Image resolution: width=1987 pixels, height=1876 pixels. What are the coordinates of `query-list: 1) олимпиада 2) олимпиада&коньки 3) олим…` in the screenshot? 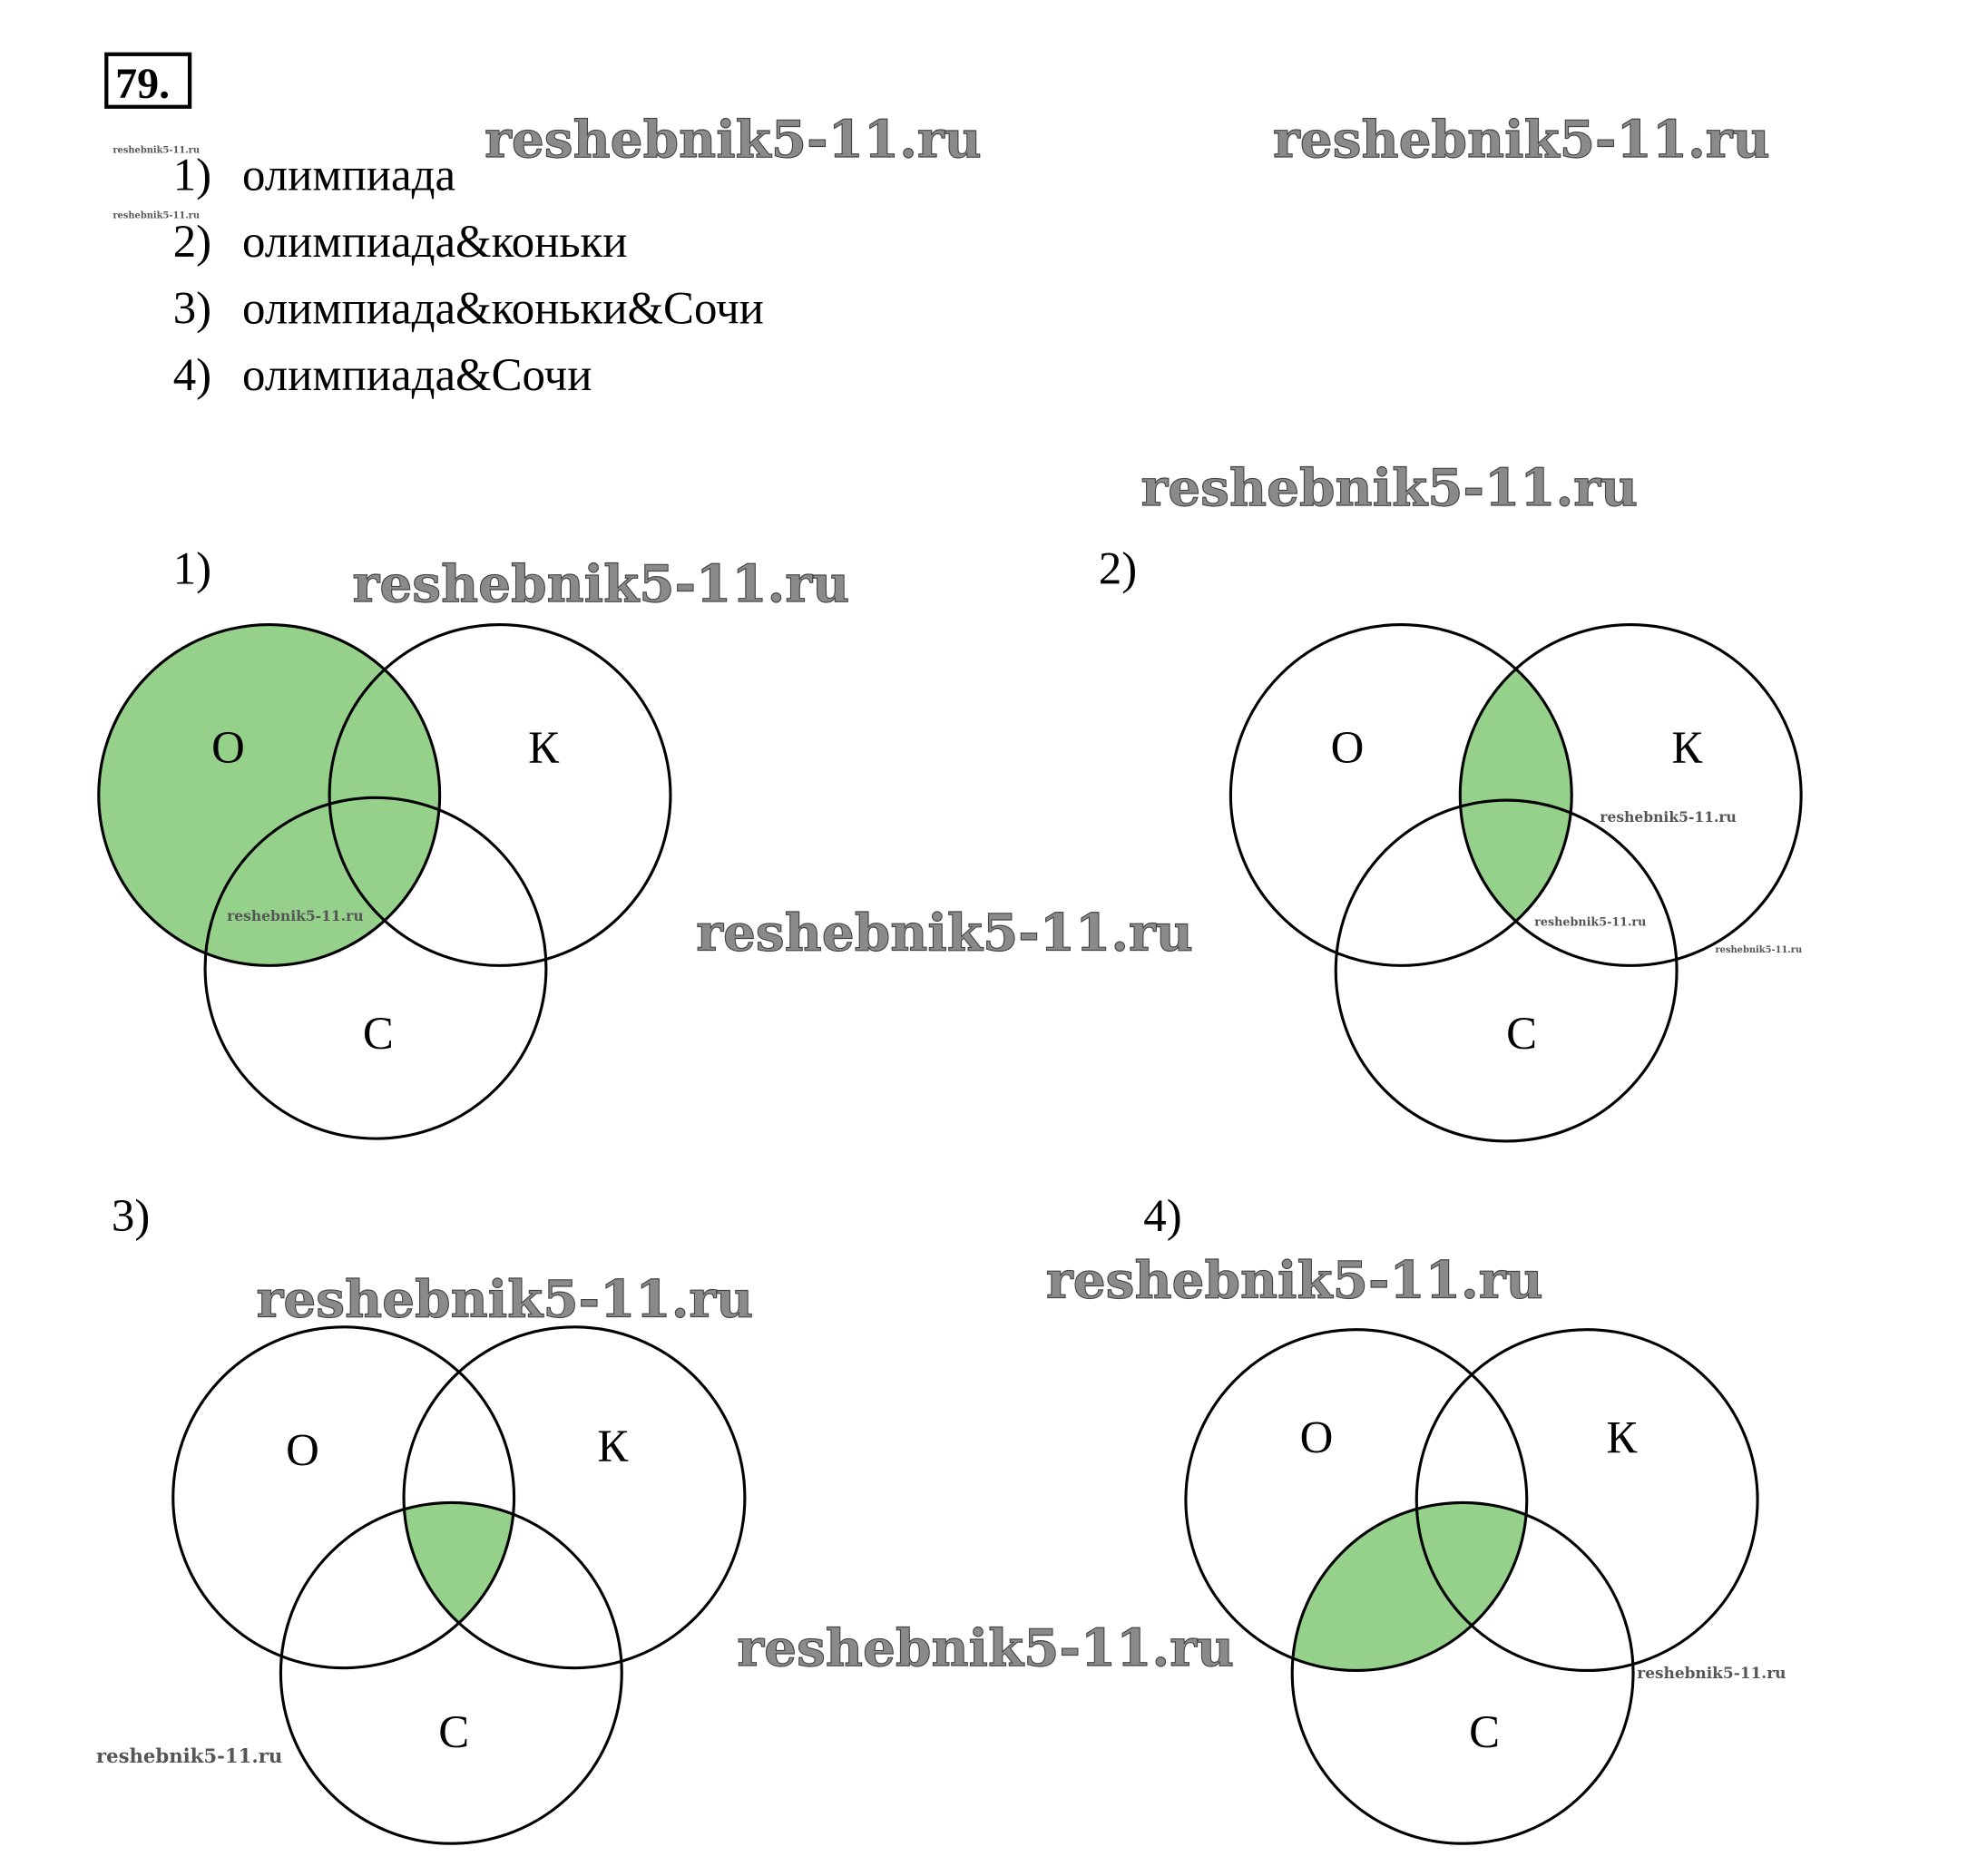 It's located at (468, 276).